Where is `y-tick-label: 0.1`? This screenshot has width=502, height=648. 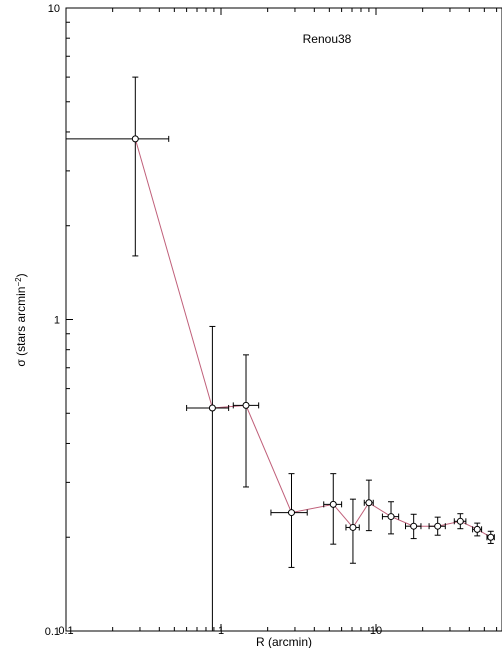 y-tick-label: 0.1 is located at coordinates (52, 632).